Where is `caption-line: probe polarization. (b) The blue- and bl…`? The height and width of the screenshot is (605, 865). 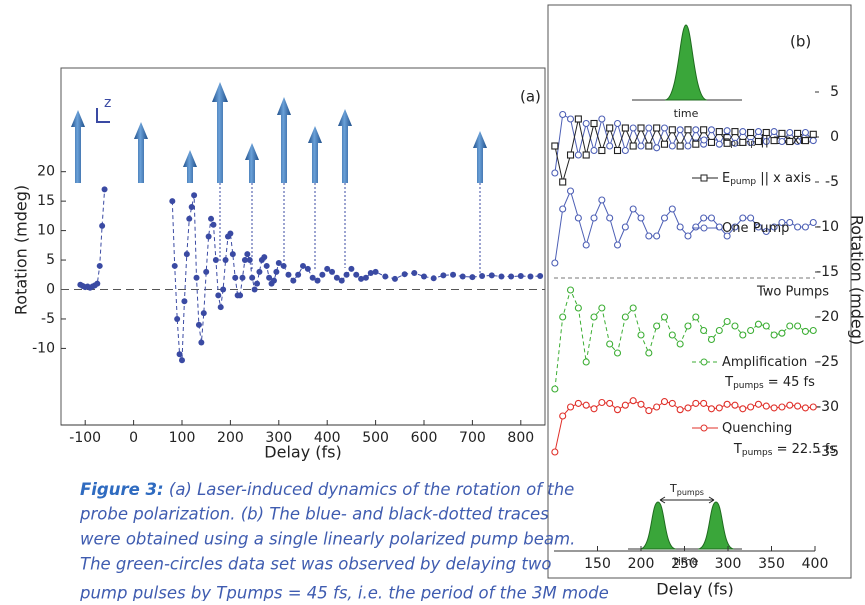
caption-line: probe polarization. (b) The blue- and bl… is located at coordinates (314, 514).